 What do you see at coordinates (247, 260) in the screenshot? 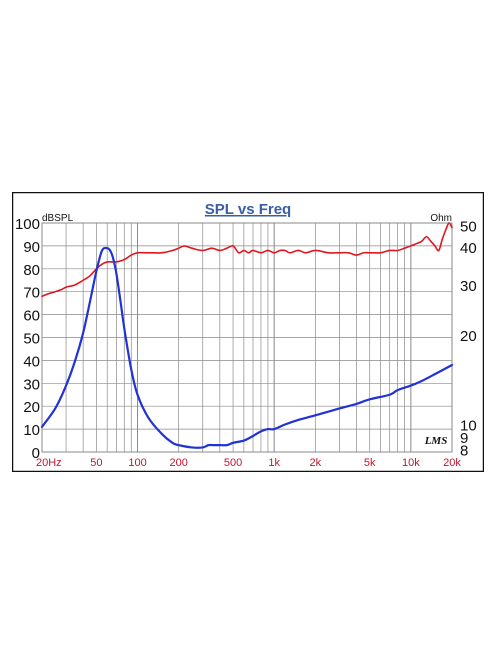
I see `spl-series-line` at bounding box center [247, 260].